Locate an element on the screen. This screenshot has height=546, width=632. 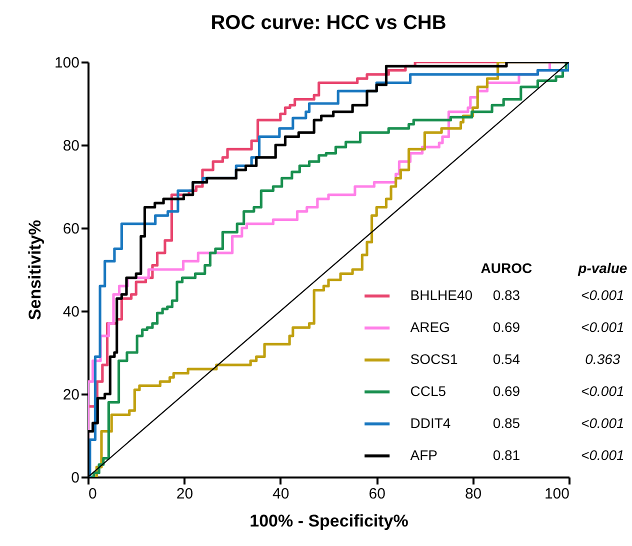
y-tick-label: 0 is located at coordinates (75, 478).